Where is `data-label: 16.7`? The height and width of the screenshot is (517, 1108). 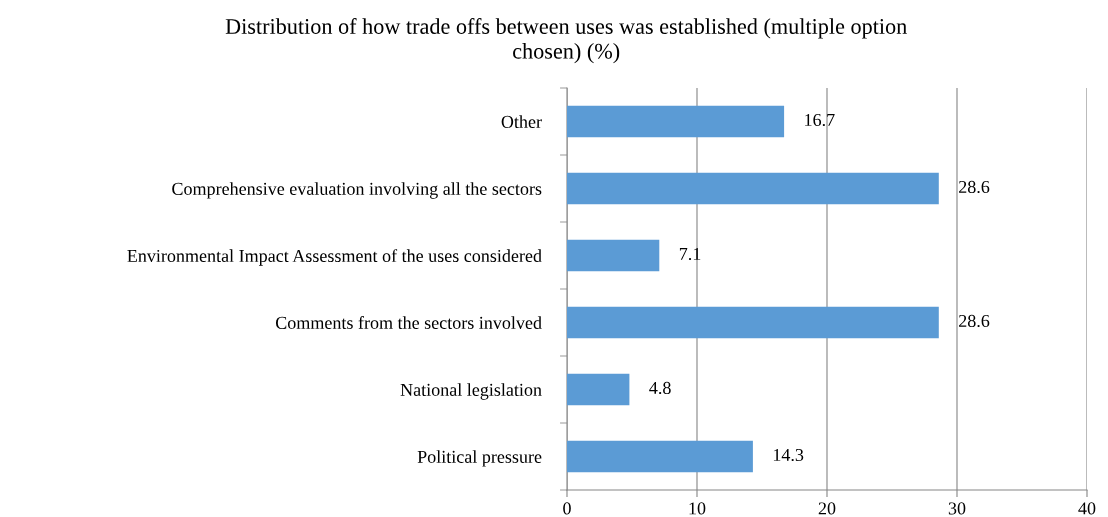 data-label: 16.7 is located at coordinates (820, 120).